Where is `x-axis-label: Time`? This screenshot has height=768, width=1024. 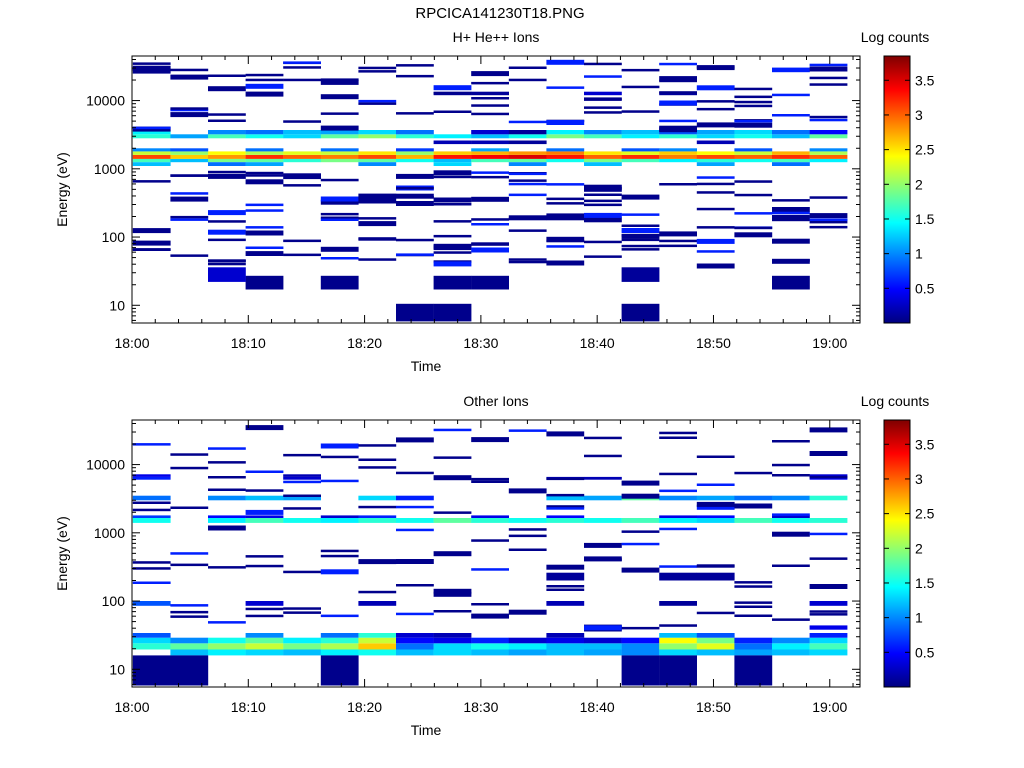
x-axis-label: Time is located at coordinates (426, 366).